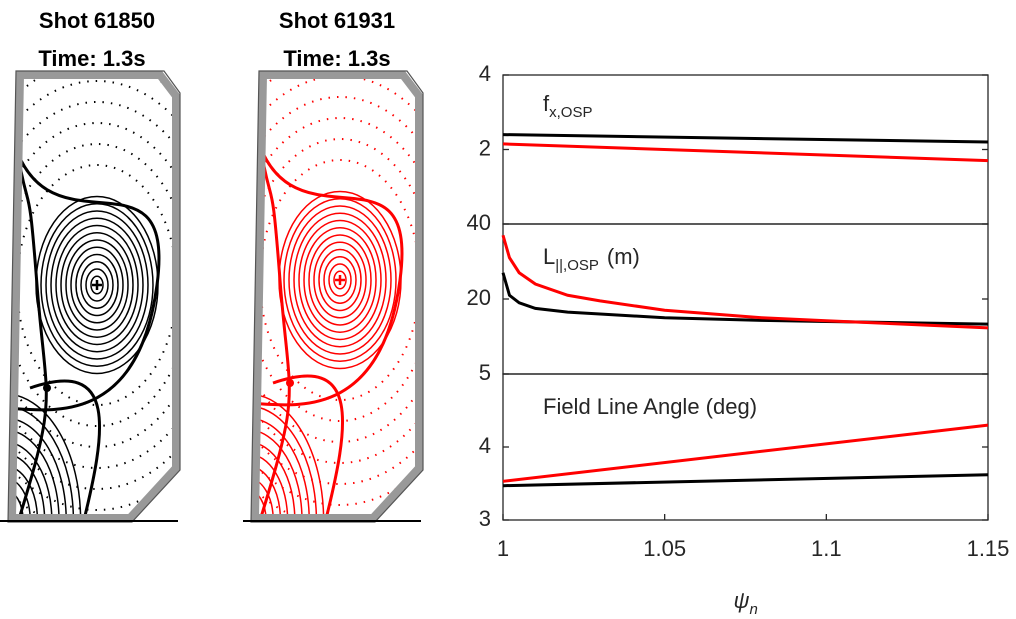 This screenshot has height=619, width=1016. What do you see at coordinates (337, 20) in the screenshot?
I see `shot-title: Shot 61931` at bounding box center [337, 20].